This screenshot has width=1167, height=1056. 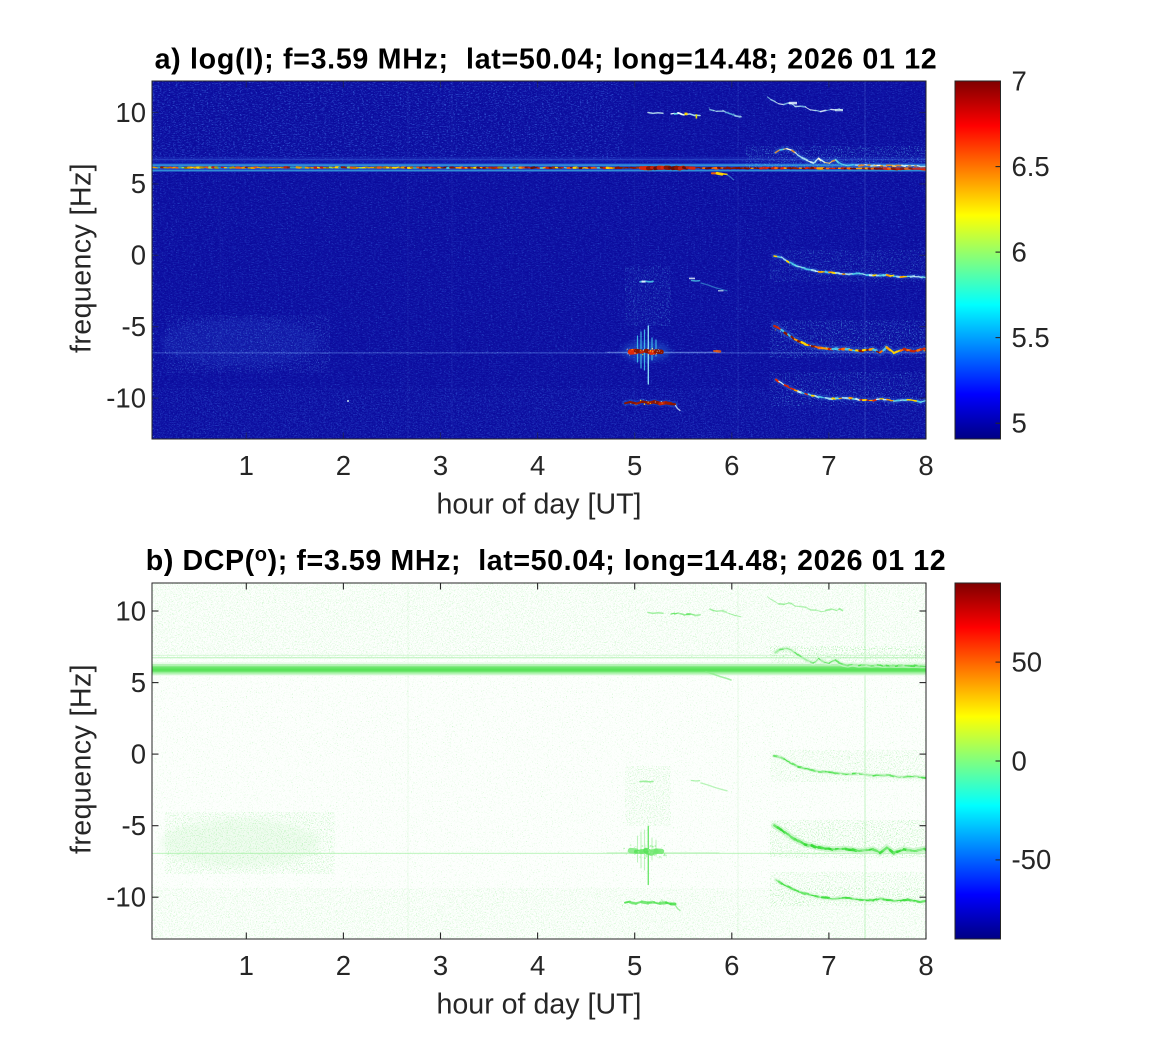 What do you see at coordinates (1027, 661) in the screenshot?
I see `svg-text: 50` at bounding box center [1027, 661].